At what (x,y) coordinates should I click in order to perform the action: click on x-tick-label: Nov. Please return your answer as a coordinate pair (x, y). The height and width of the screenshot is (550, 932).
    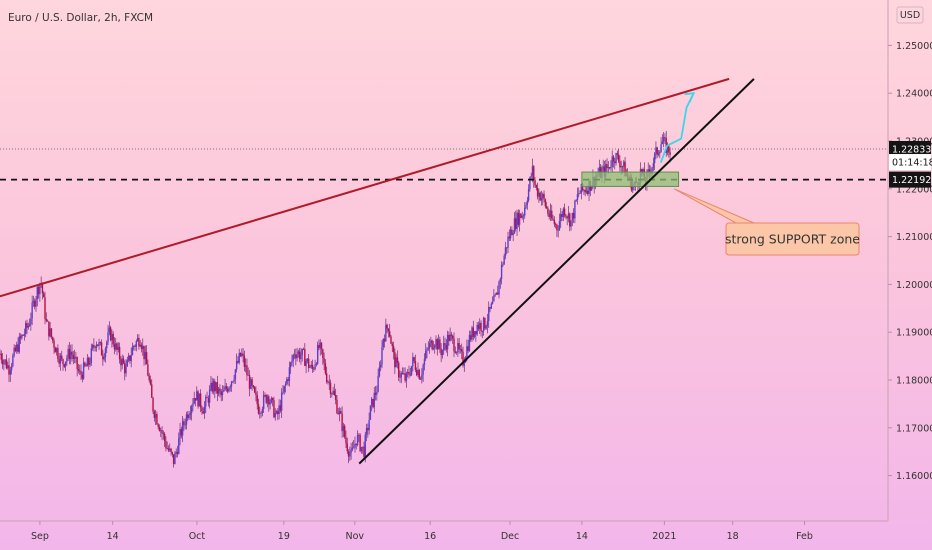
    Looking at the image, I should click on (355, 536).